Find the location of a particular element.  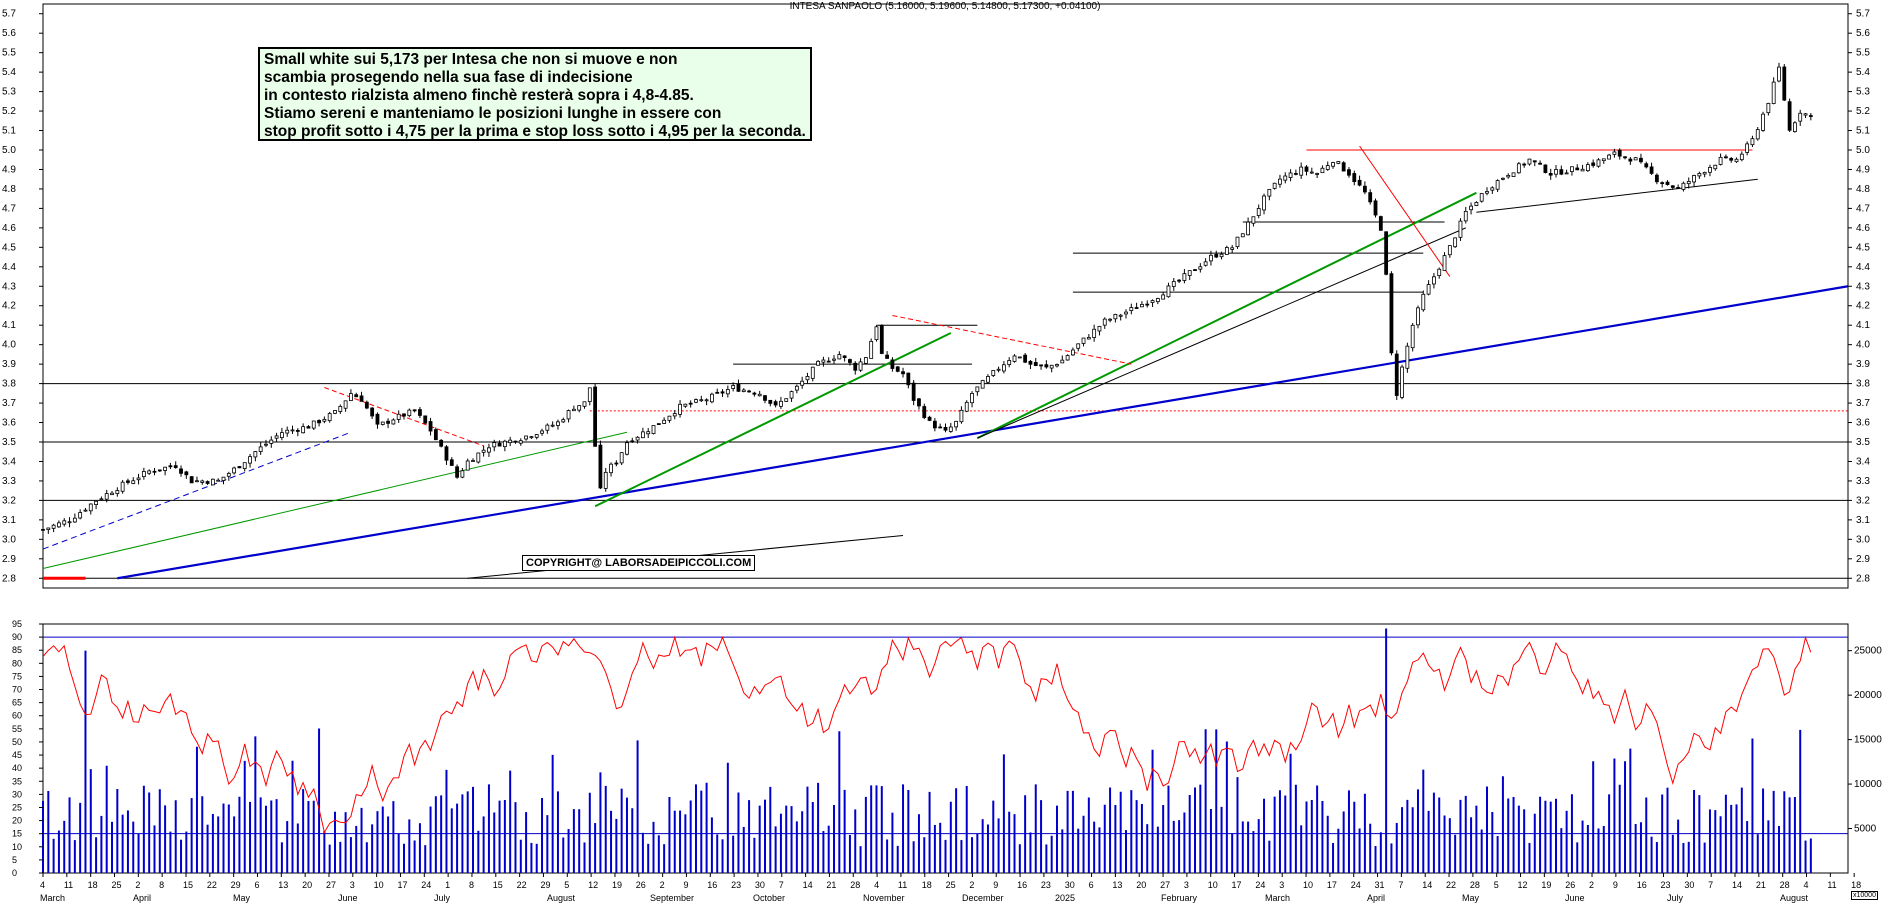

x-day-label: 8 is located at coordinates (161, 885).